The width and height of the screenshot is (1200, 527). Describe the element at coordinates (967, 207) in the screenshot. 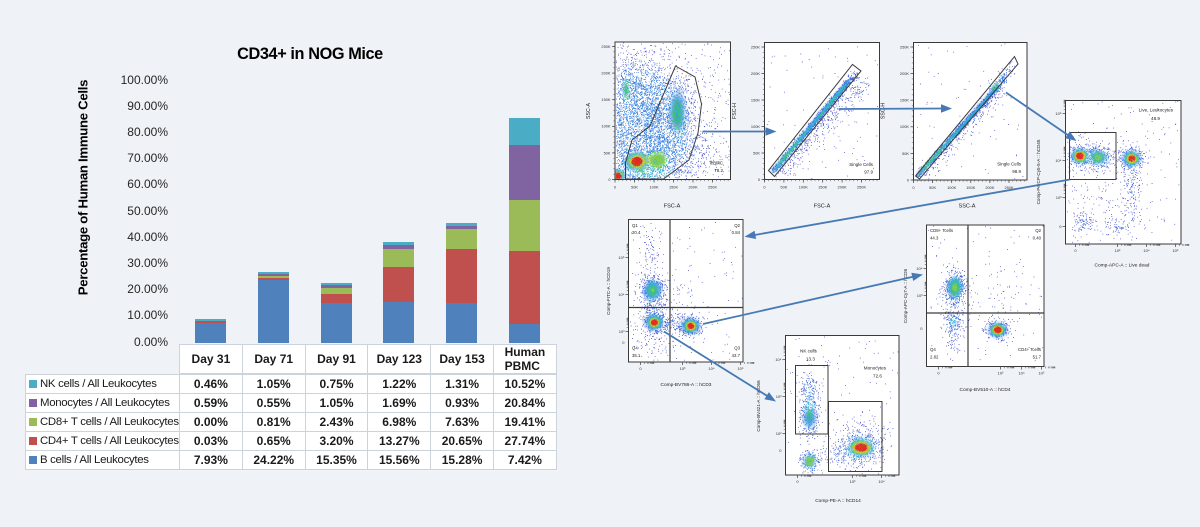

I see `svg-text: SSC-A` at that location.